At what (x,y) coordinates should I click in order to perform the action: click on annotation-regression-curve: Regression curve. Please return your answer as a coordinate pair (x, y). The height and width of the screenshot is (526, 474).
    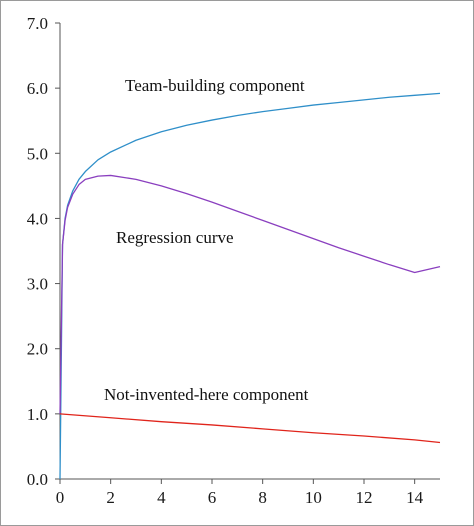
    Looking at the image, I should click on (175, 237).